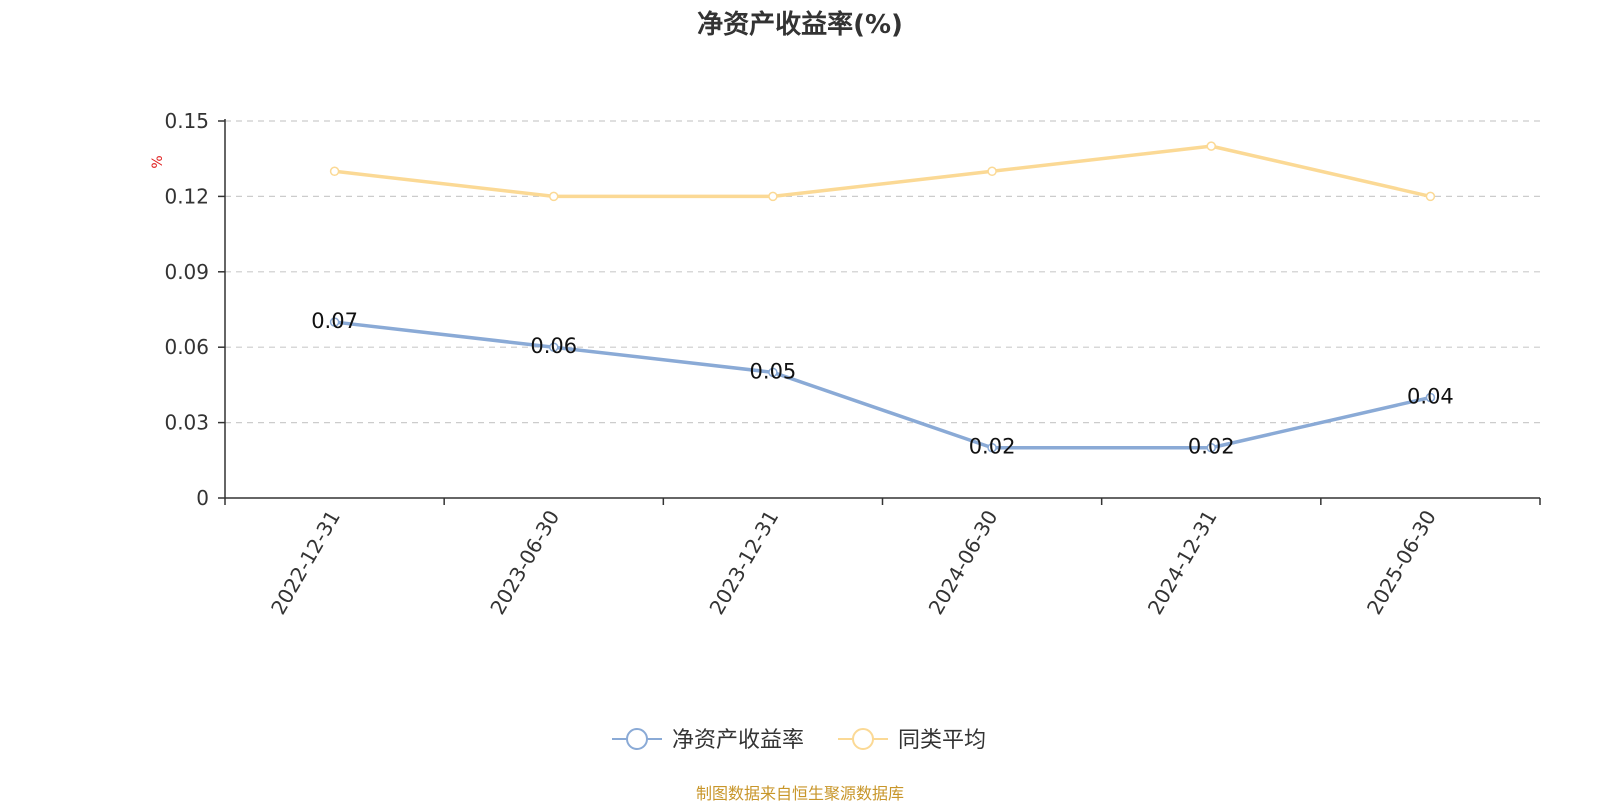 The image size is (1600, 804). Describe the element at coordinates (186, 347) in the screenshot. I see `y-tick-label: 0.06` at that location.